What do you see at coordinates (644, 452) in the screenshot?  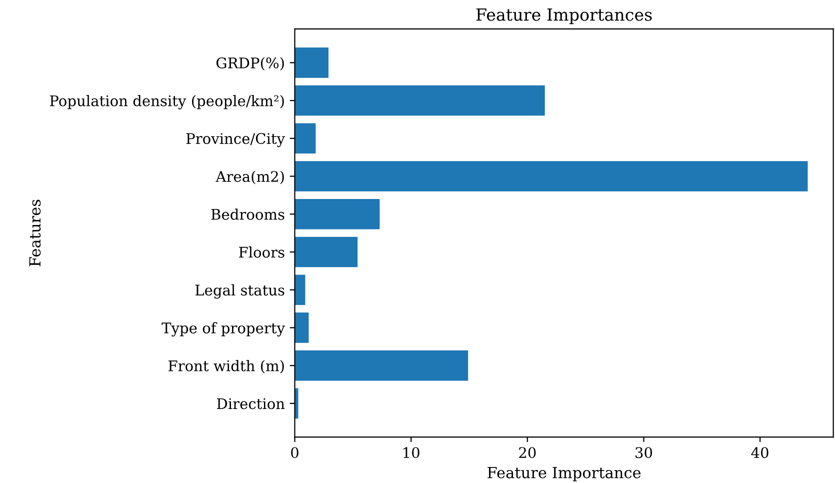 I see `x-tick-label: 30` at bounding box center [644, 452].